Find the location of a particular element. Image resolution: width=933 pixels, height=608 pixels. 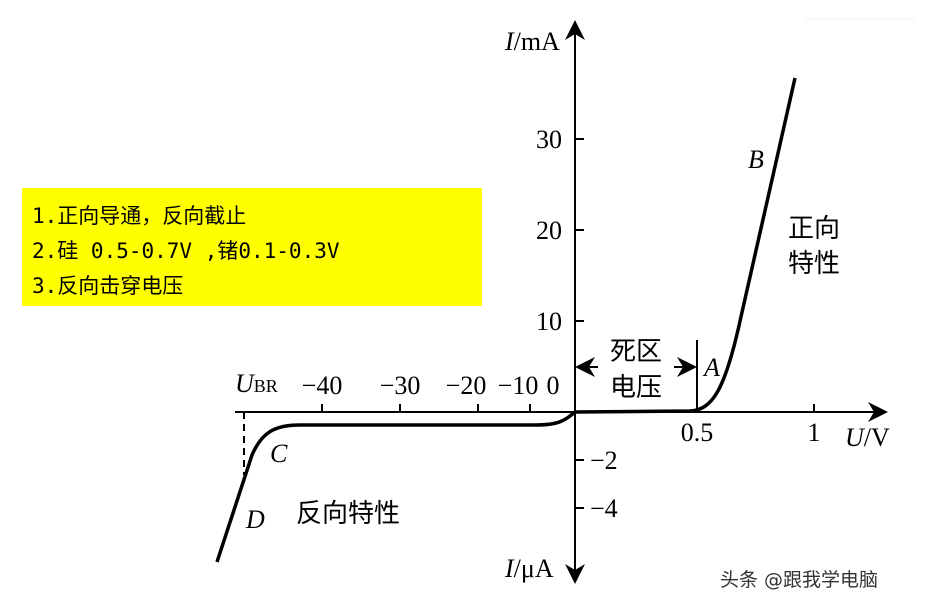

tick-label: −10 is located at coordinates (518, 385).